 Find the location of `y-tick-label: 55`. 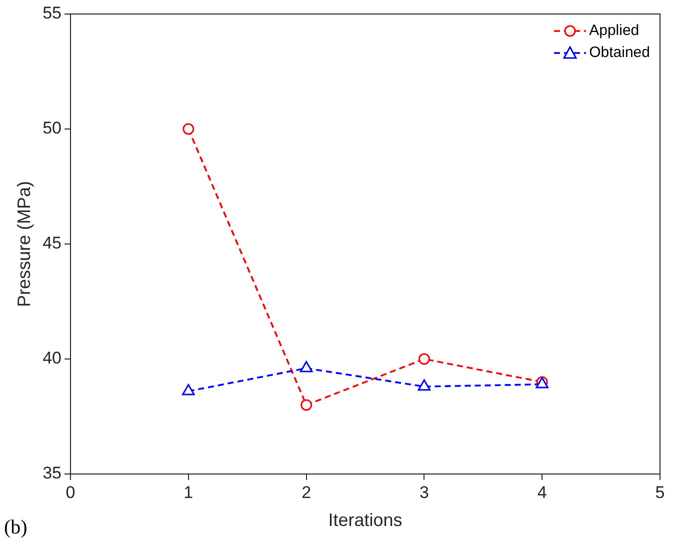

y-tick-label: 55 is located at coordinates (52, 13).